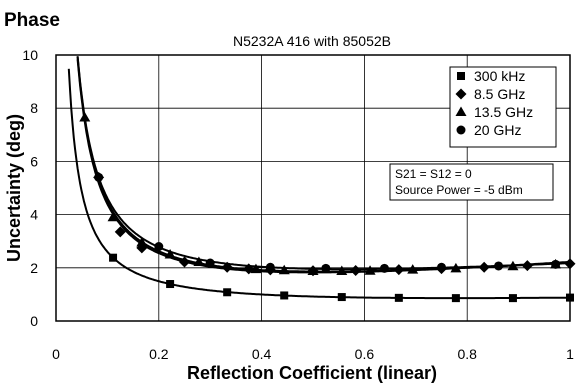 The width and height of the screenshot is (586, 385). I want to click on conditions-note: S21 = S12 = 0 Source Power = -5 dBm, so click(471, 182).